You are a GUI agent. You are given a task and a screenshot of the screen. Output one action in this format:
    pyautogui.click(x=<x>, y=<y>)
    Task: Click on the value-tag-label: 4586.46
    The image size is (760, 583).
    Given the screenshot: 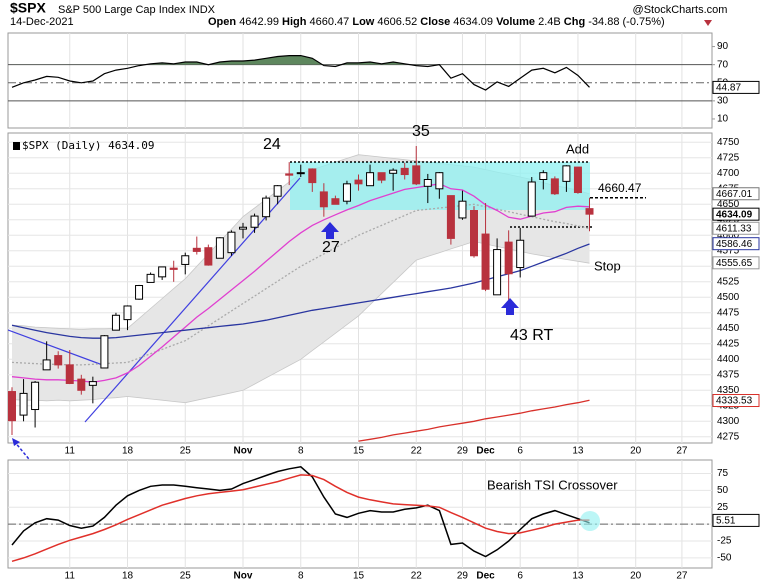 What is the action you would take?
    pyautogui.click(x=734, y=244)
    